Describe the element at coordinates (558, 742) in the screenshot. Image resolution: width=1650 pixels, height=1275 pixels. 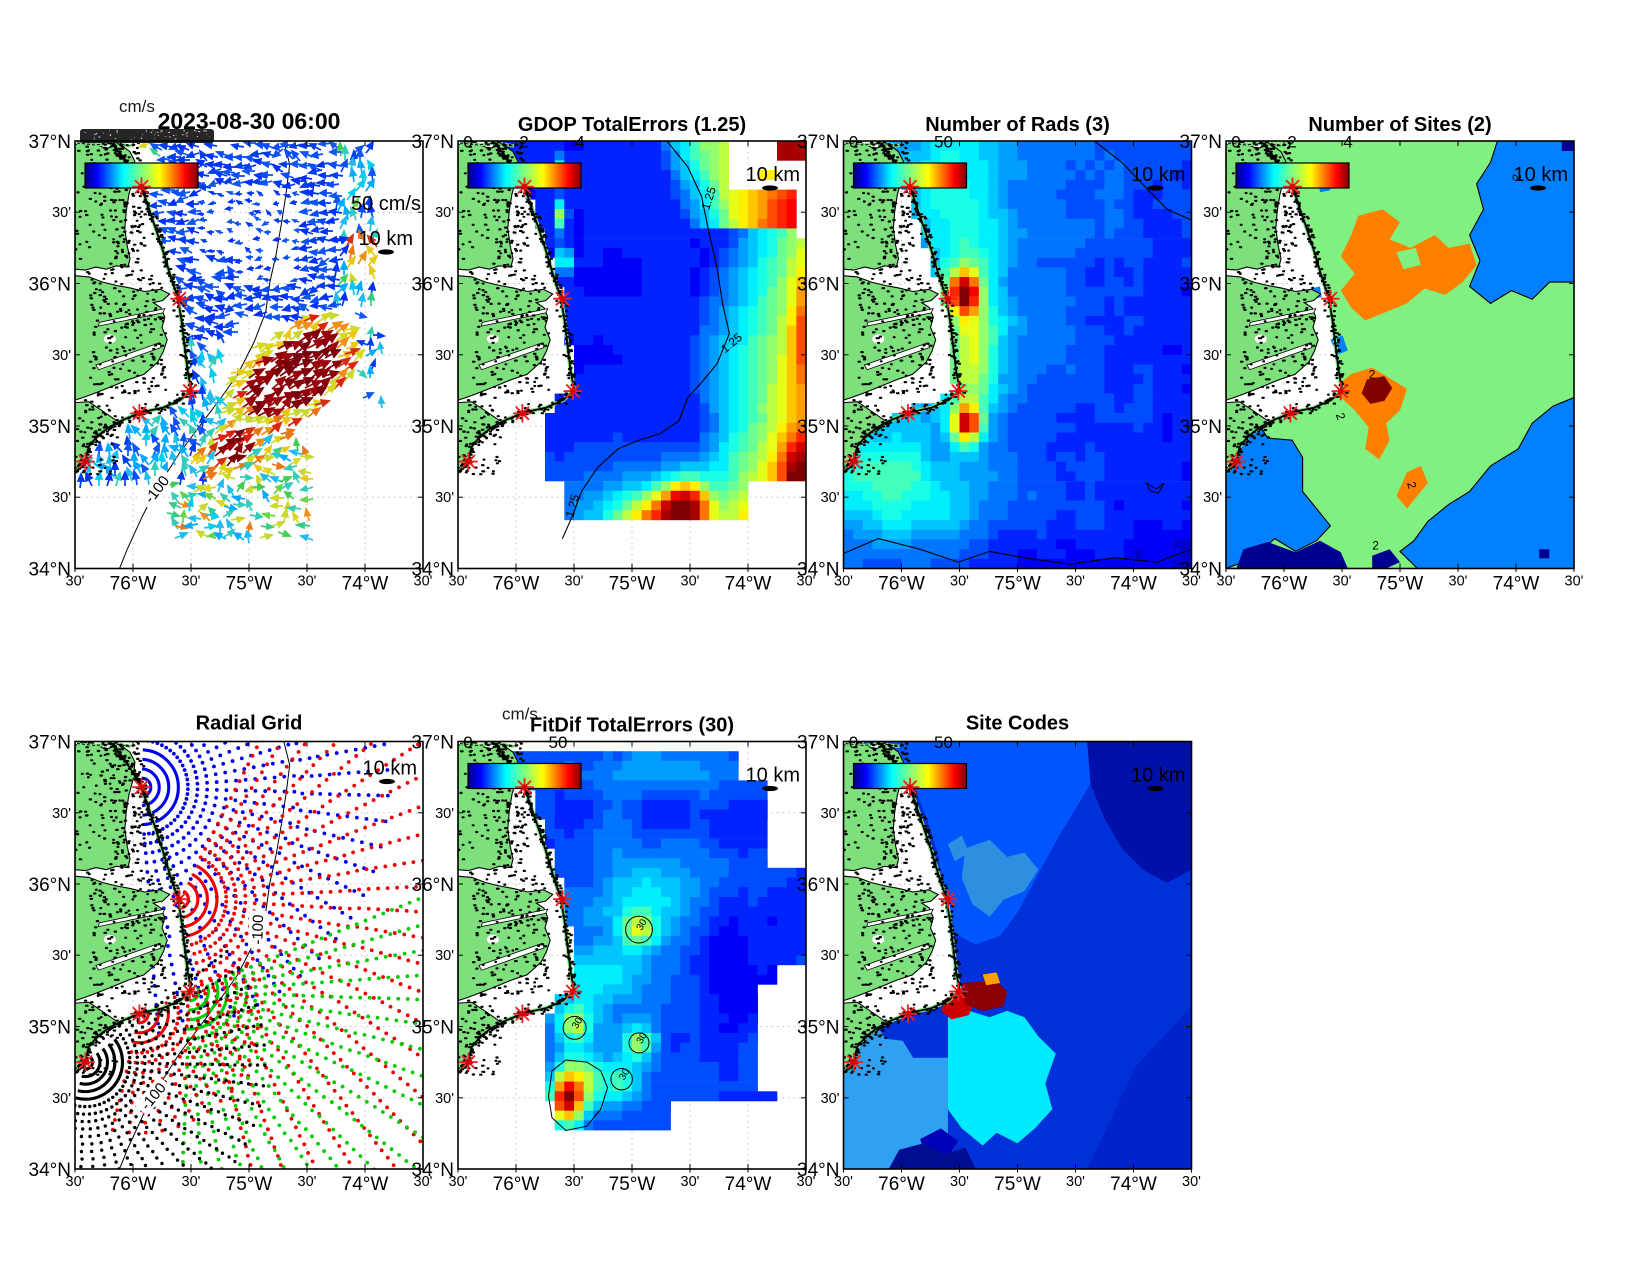
I see `svg-text: 50` at that location.